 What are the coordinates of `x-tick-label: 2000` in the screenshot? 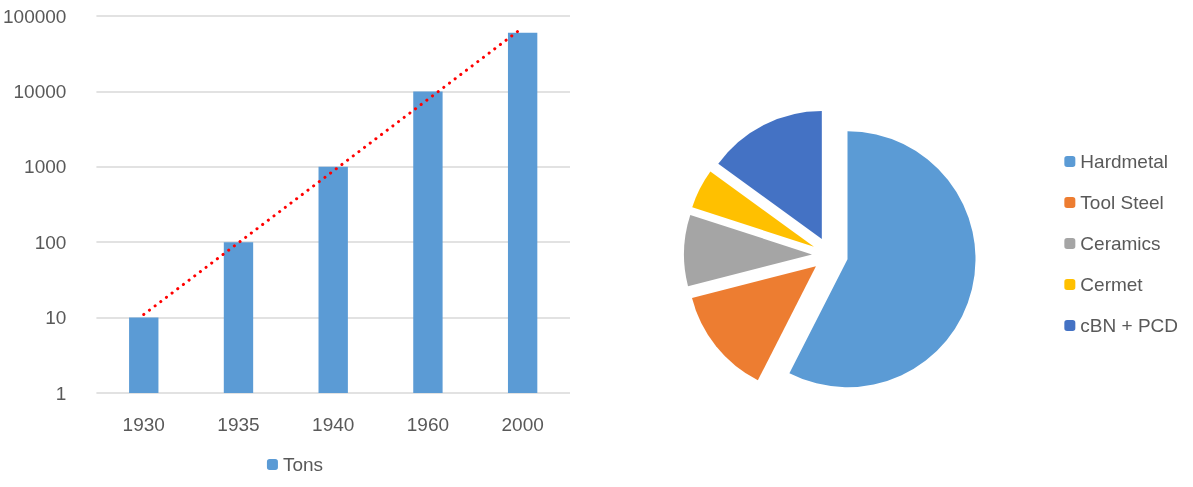 It's located at (522, 424).